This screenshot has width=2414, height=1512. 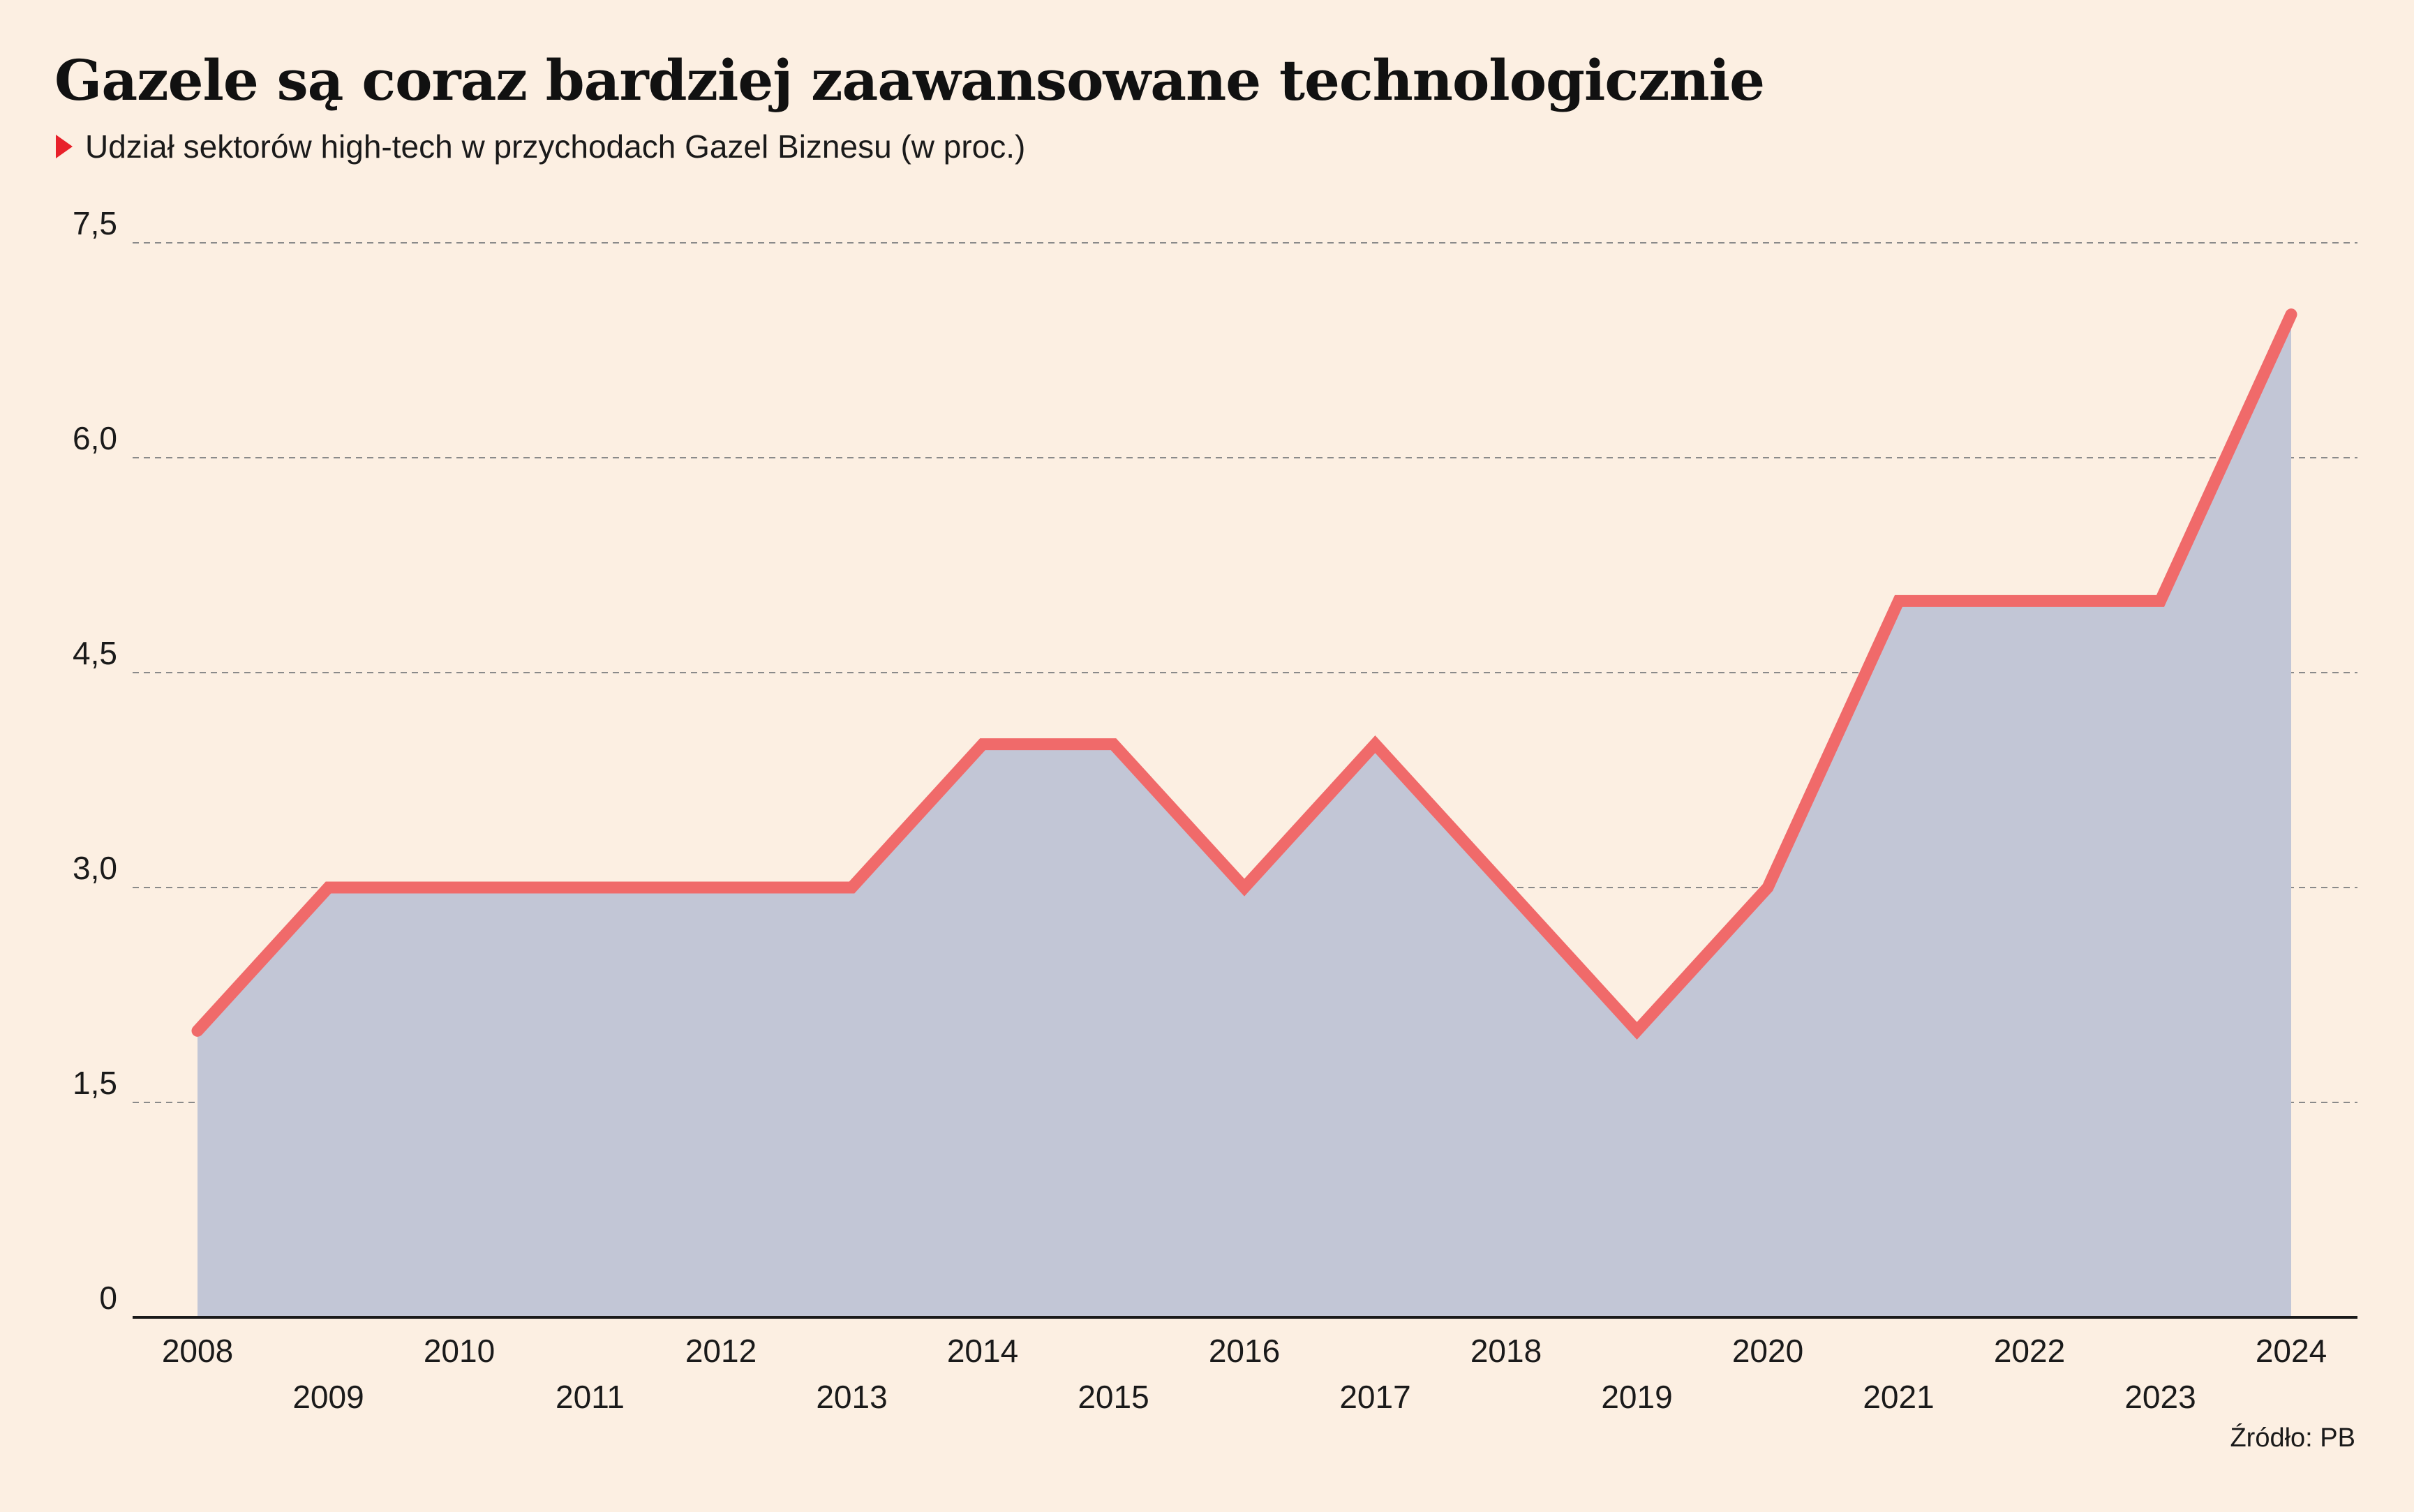 I want to click on x-tick-label: 2013, so click(x=851, y=1397).